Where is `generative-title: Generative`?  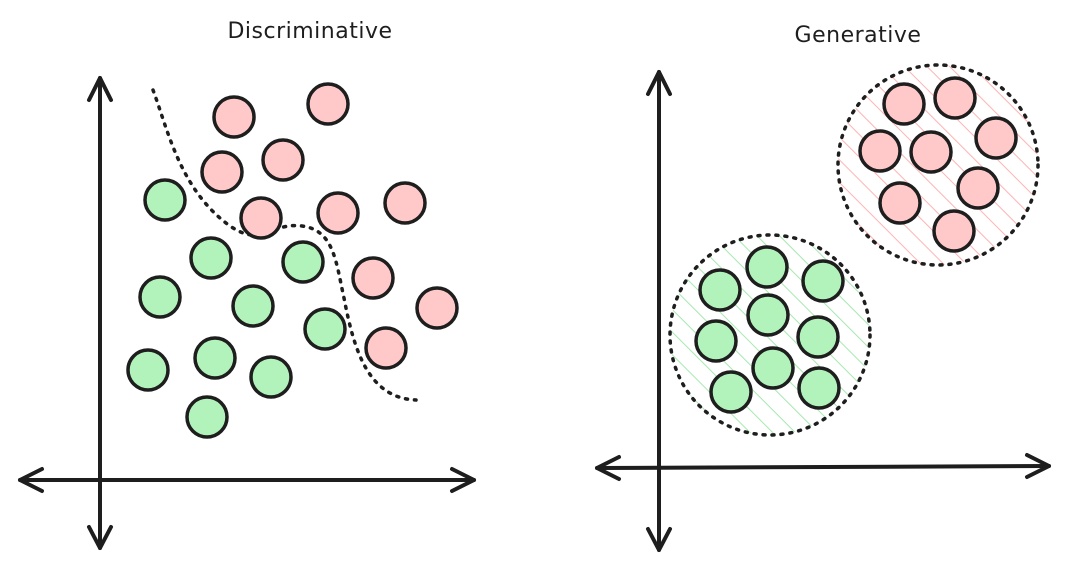
generative-title: Generative is located at coordinates (858, 35).